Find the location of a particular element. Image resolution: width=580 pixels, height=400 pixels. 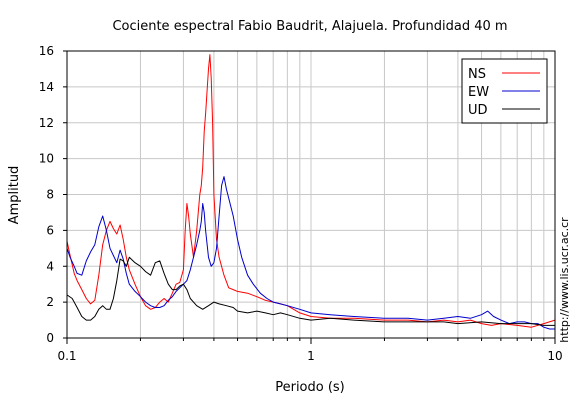

y-tick-label: 14 is located at coordinates (46, 87).